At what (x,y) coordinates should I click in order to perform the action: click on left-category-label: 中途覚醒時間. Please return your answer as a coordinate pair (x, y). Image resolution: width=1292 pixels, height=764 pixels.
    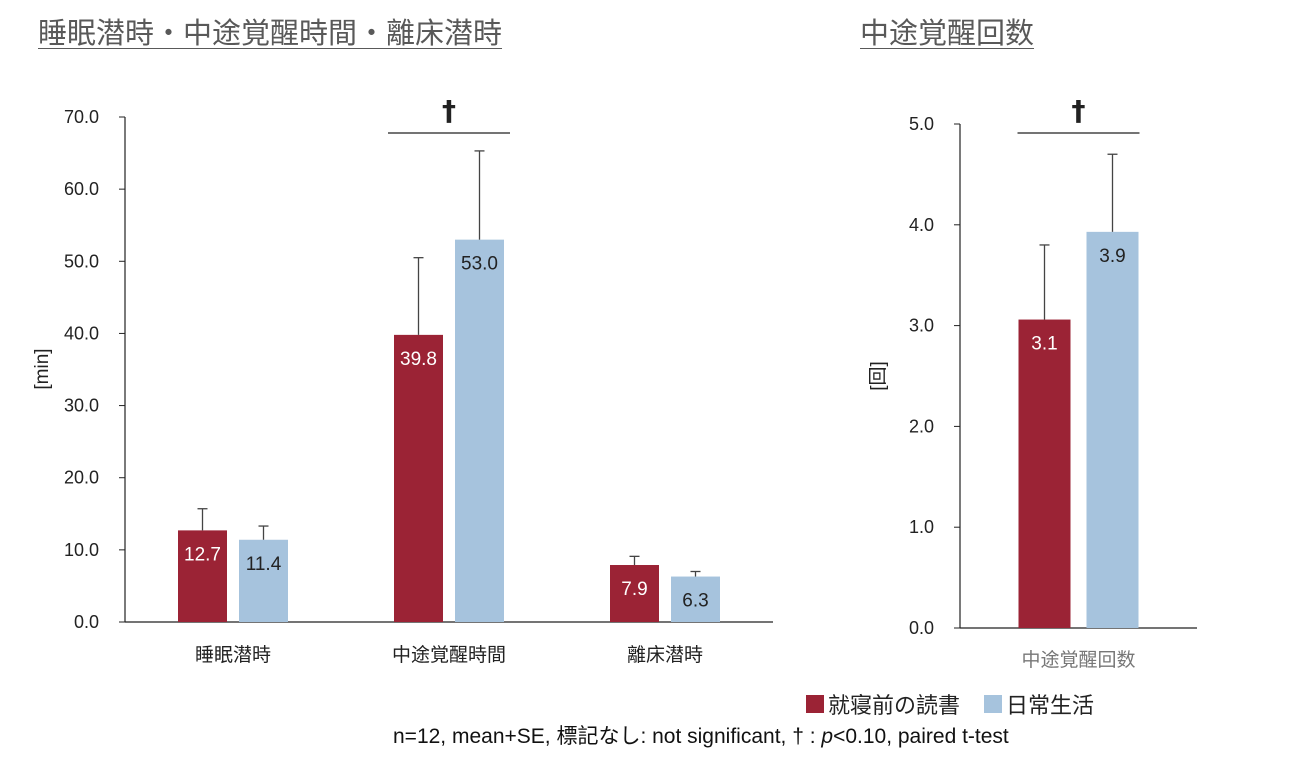
    Looking at the image, I should click on (449, 655).